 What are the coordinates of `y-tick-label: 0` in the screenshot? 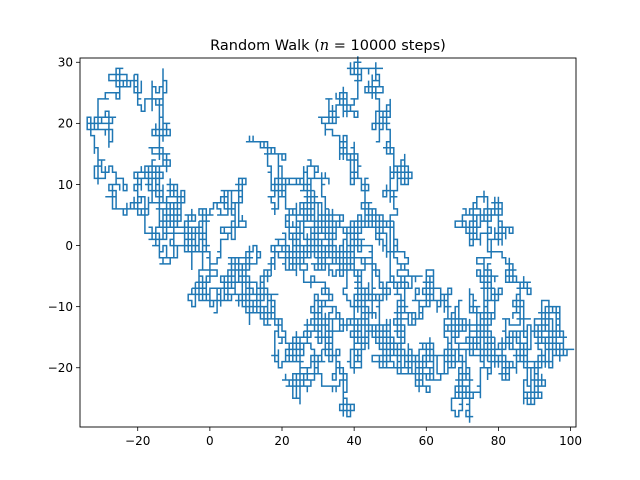 It's located at (69, 246).